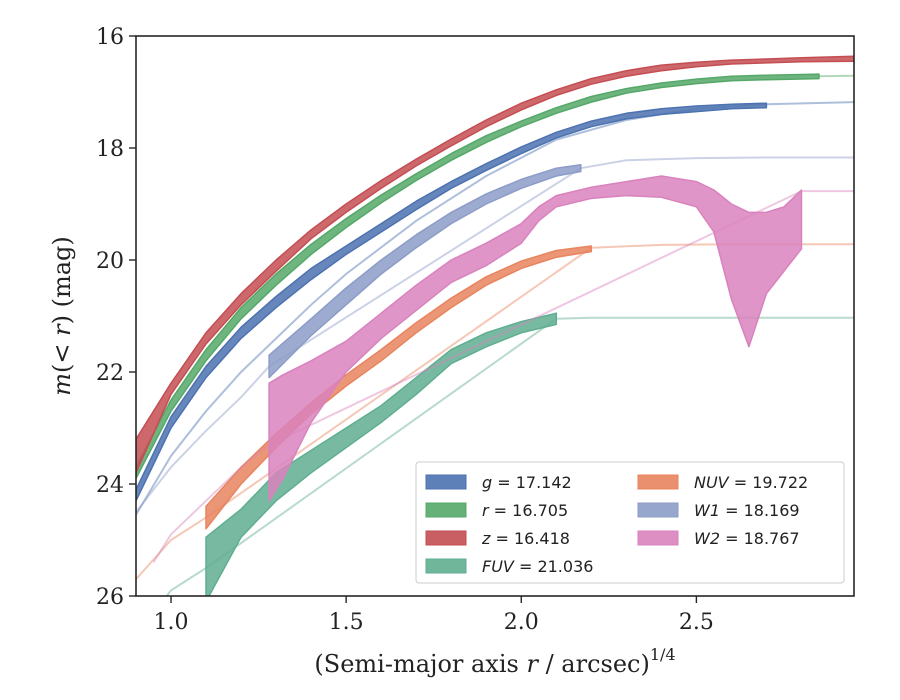  Describe the element at coordinates (494, 661) in the screenshot. I see `x-axis-label: (Semi-major axis r / arcsec)1/4` at that location.